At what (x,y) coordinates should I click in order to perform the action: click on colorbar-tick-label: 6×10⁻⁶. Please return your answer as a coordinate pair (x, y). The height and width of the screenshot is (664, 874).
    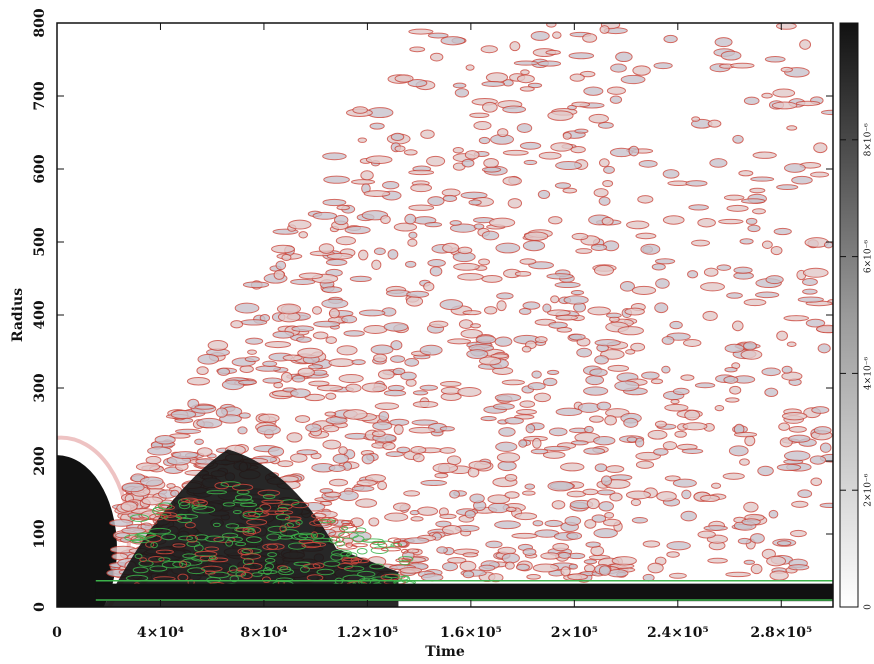
    Looking at the image, I should click on (869, 256).